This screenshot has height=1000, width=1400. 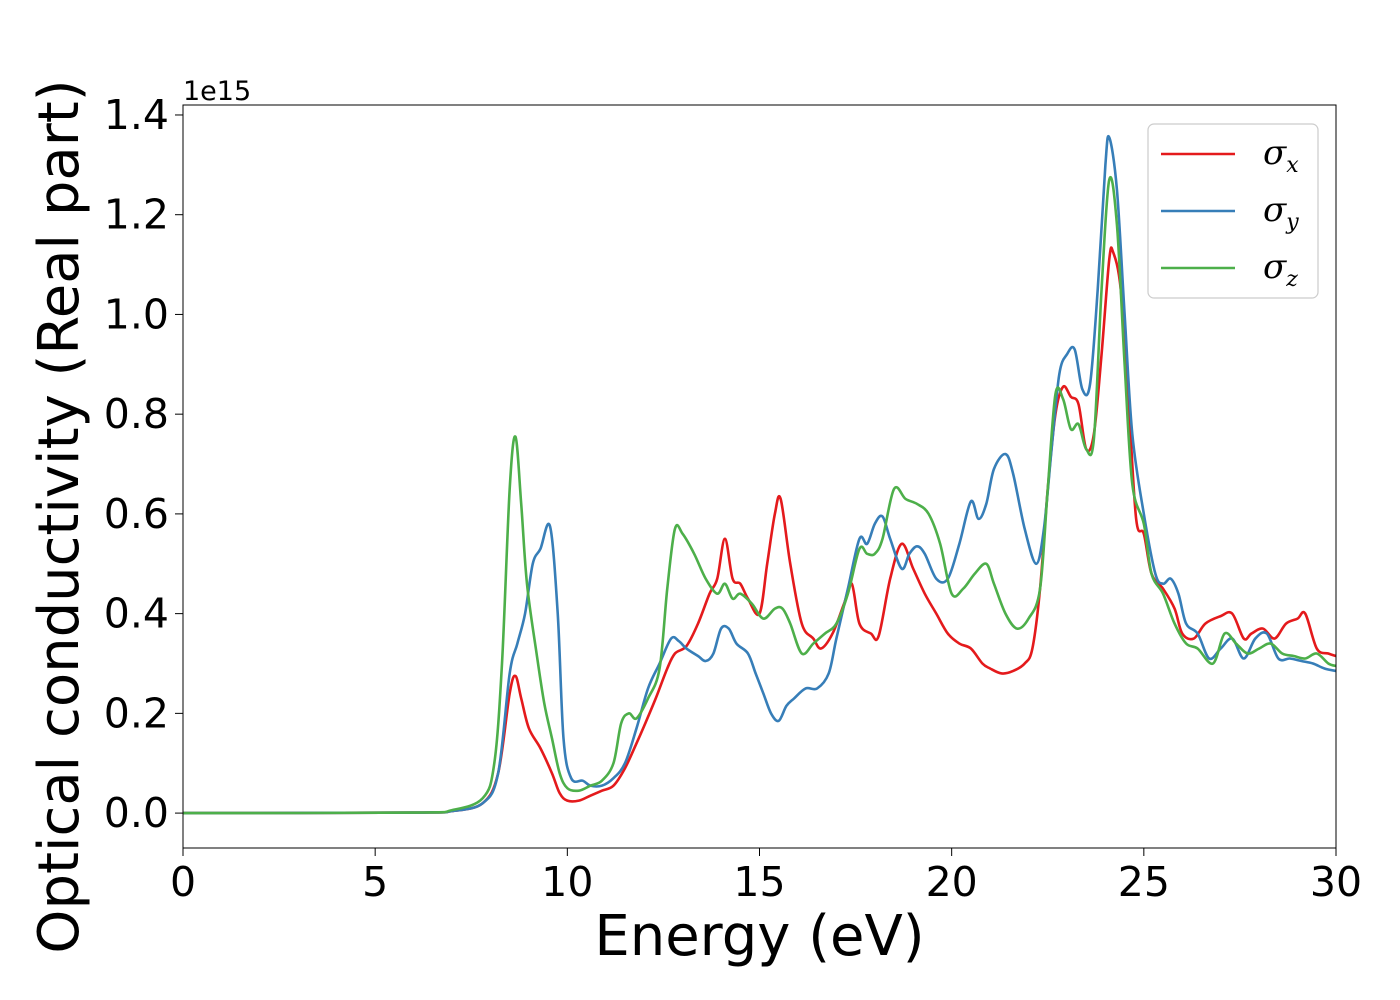 I want to click on x-tick-label: 5, so click(x=375, y=882).